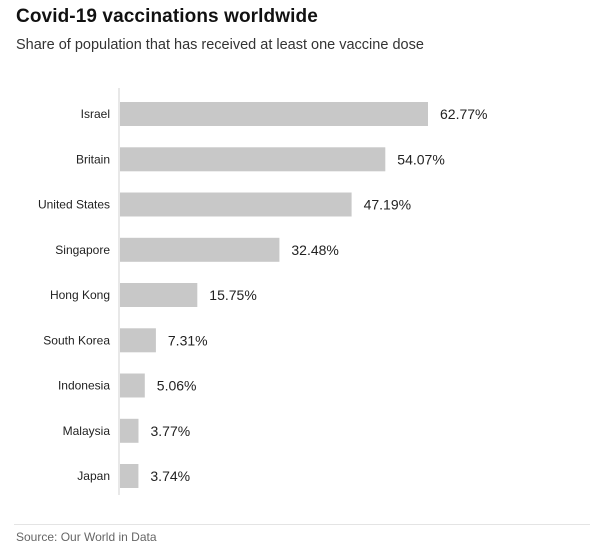 This screenshot has width=604, height=548. Describe the element at coordinates (170, 476) in the screenshot. I see `value-label-japan: 3.74%` at that location.